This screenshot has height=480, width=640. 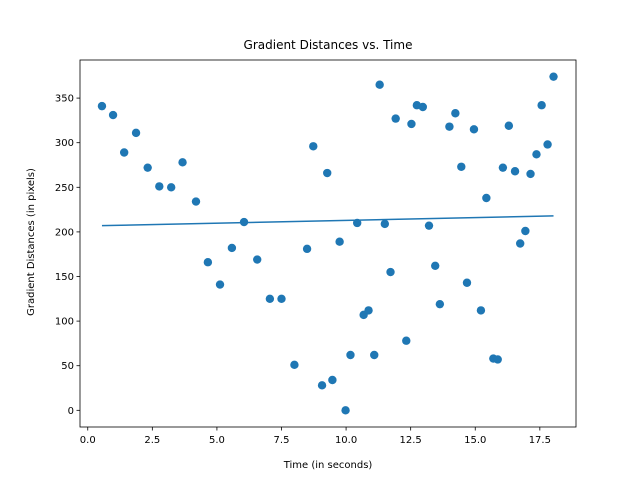 What do you see at coordinates (64, 322) in the screenshot?
I see `y-tick-label: 100` at bounding box center [64, 322].